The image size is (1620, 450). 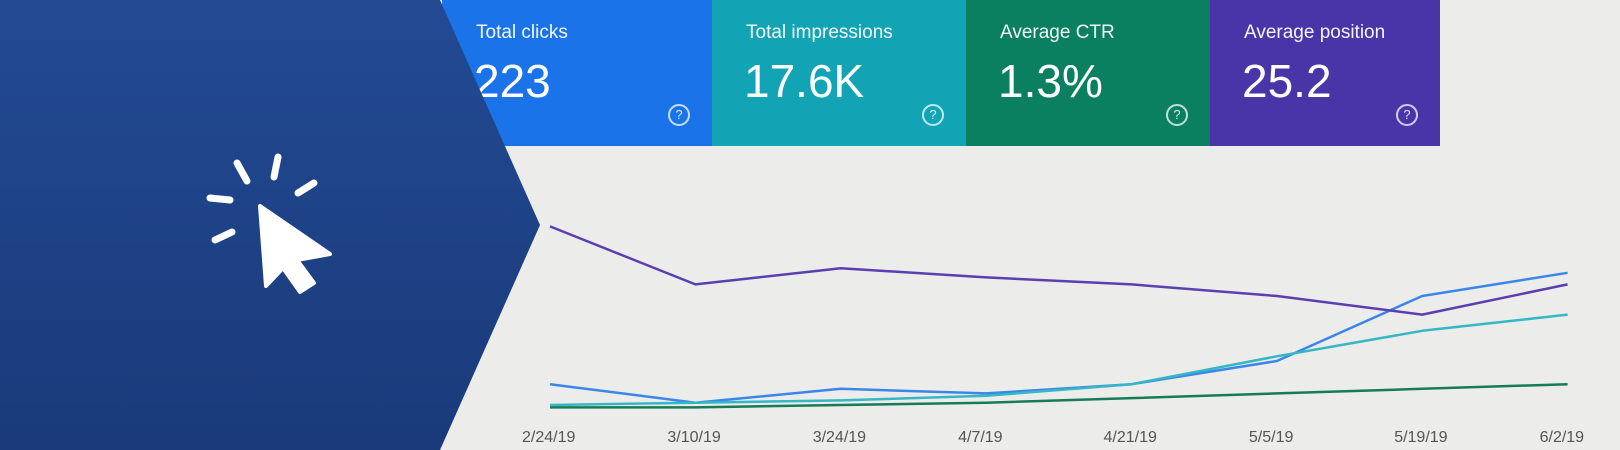 What do you see at coordinates (1050, 81) in the screenshot?
I see `card-value: 1.3%` at bounding box center [1050, 81].